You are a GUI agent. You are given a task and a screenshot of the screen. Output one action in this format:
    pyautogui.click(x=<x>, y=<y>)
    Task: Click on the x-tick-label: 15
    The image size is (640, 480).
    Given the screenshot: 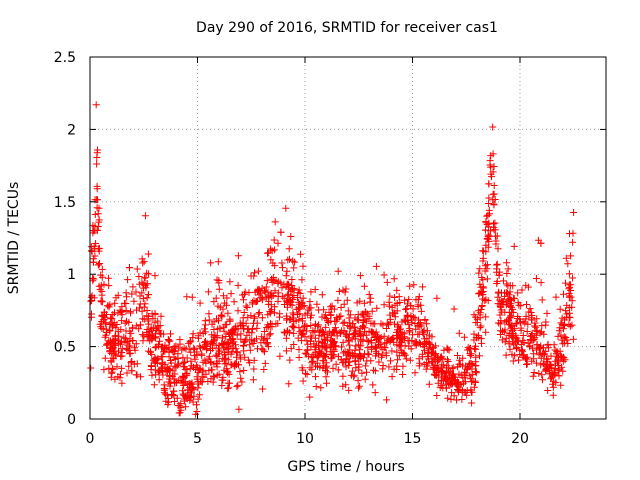 What is the action you would take?
    pyautogui.click(x=413, y=439)
    